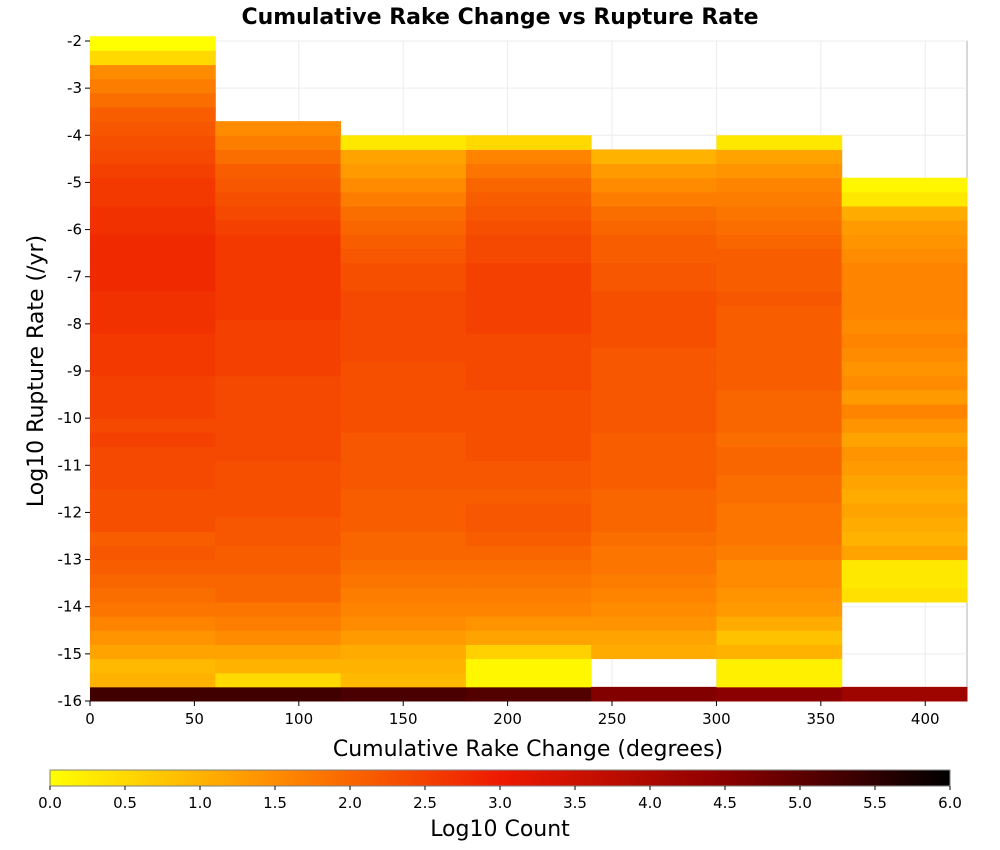 The height and width of the screenshot is (850, 1000). What do you see at coordinates (90, 719) in the screenshot?
I see `x-tick-label: 0` at bounding box center [90, 719].